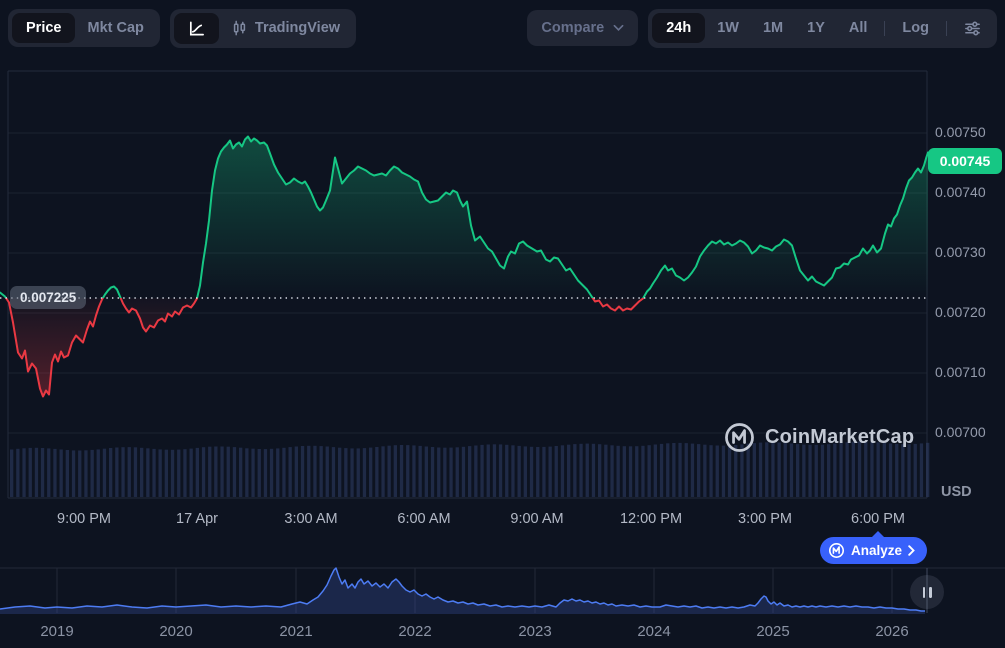  Describe the element at coordinates (415, 631) in the screenshot. I see `navigator-year-label: 2022` at that location.